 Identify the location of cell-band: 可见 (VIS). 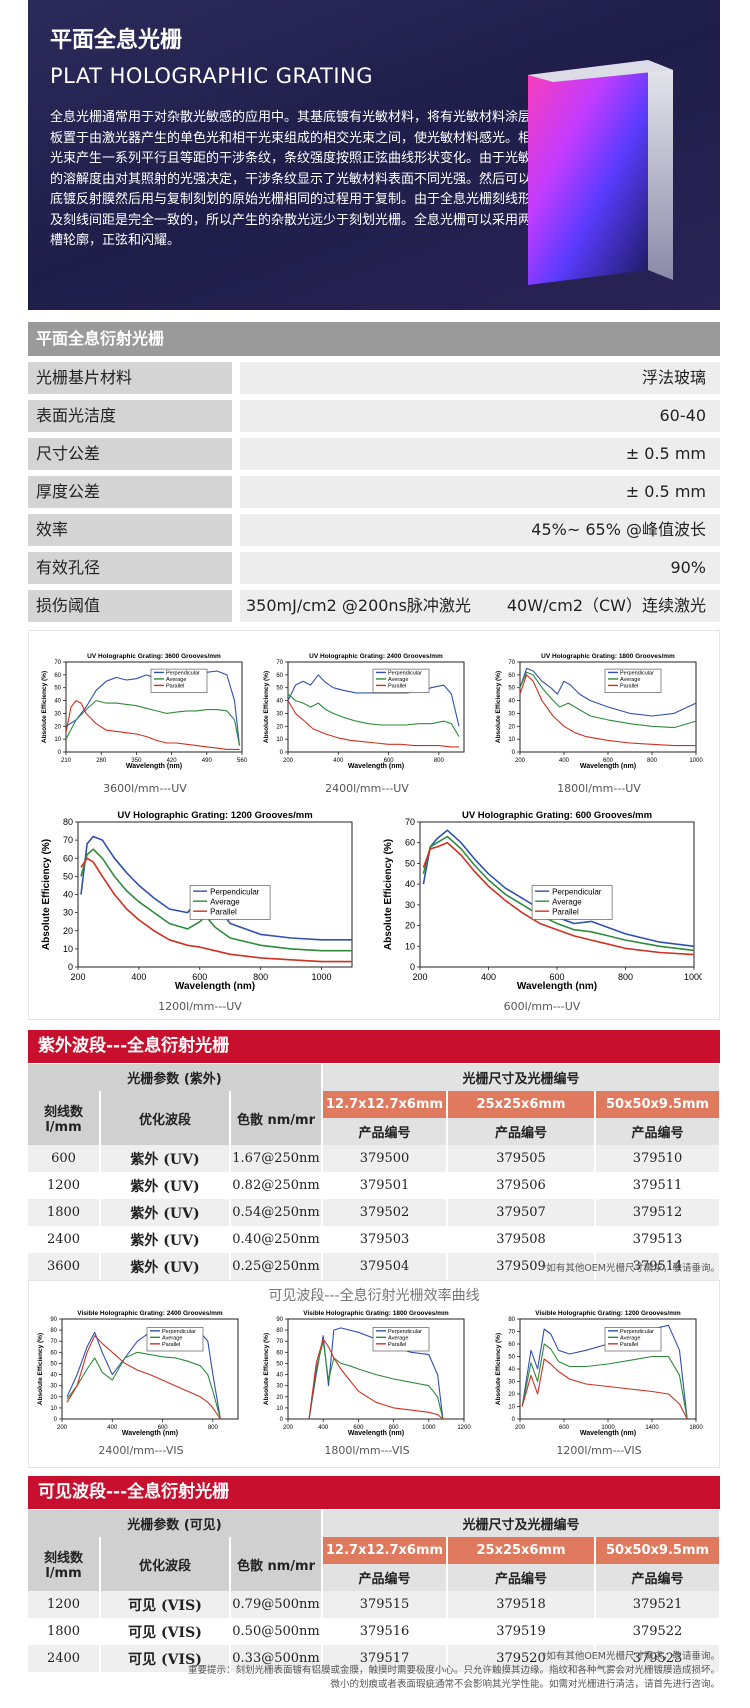
(165, 1658).